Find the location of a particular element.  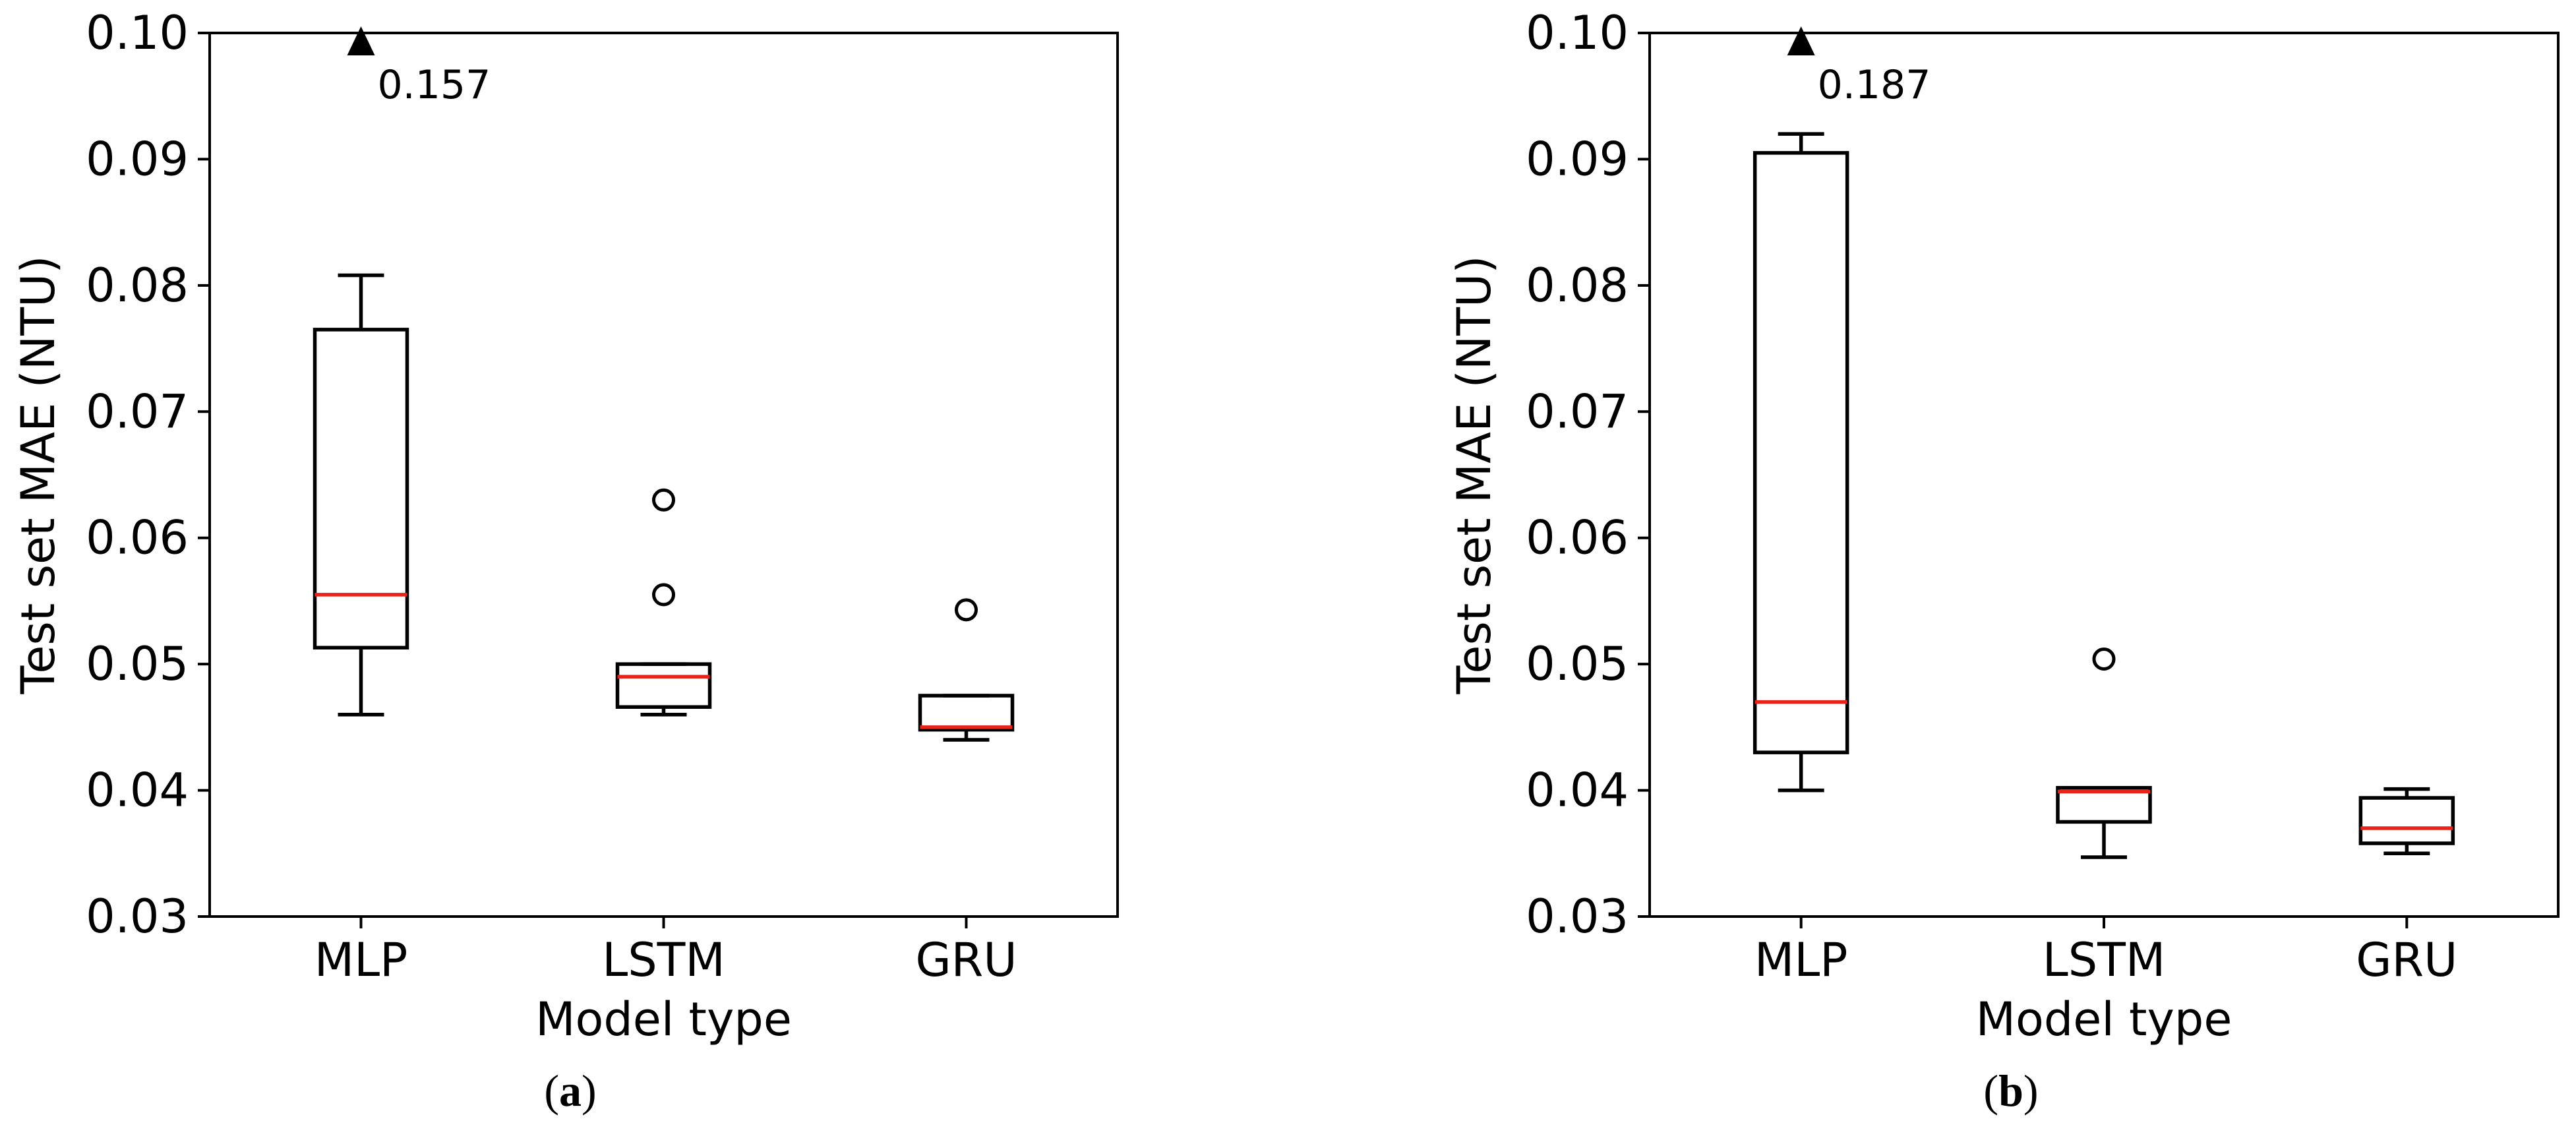

panel-a-label: a is located at coordinates (570, 1091).